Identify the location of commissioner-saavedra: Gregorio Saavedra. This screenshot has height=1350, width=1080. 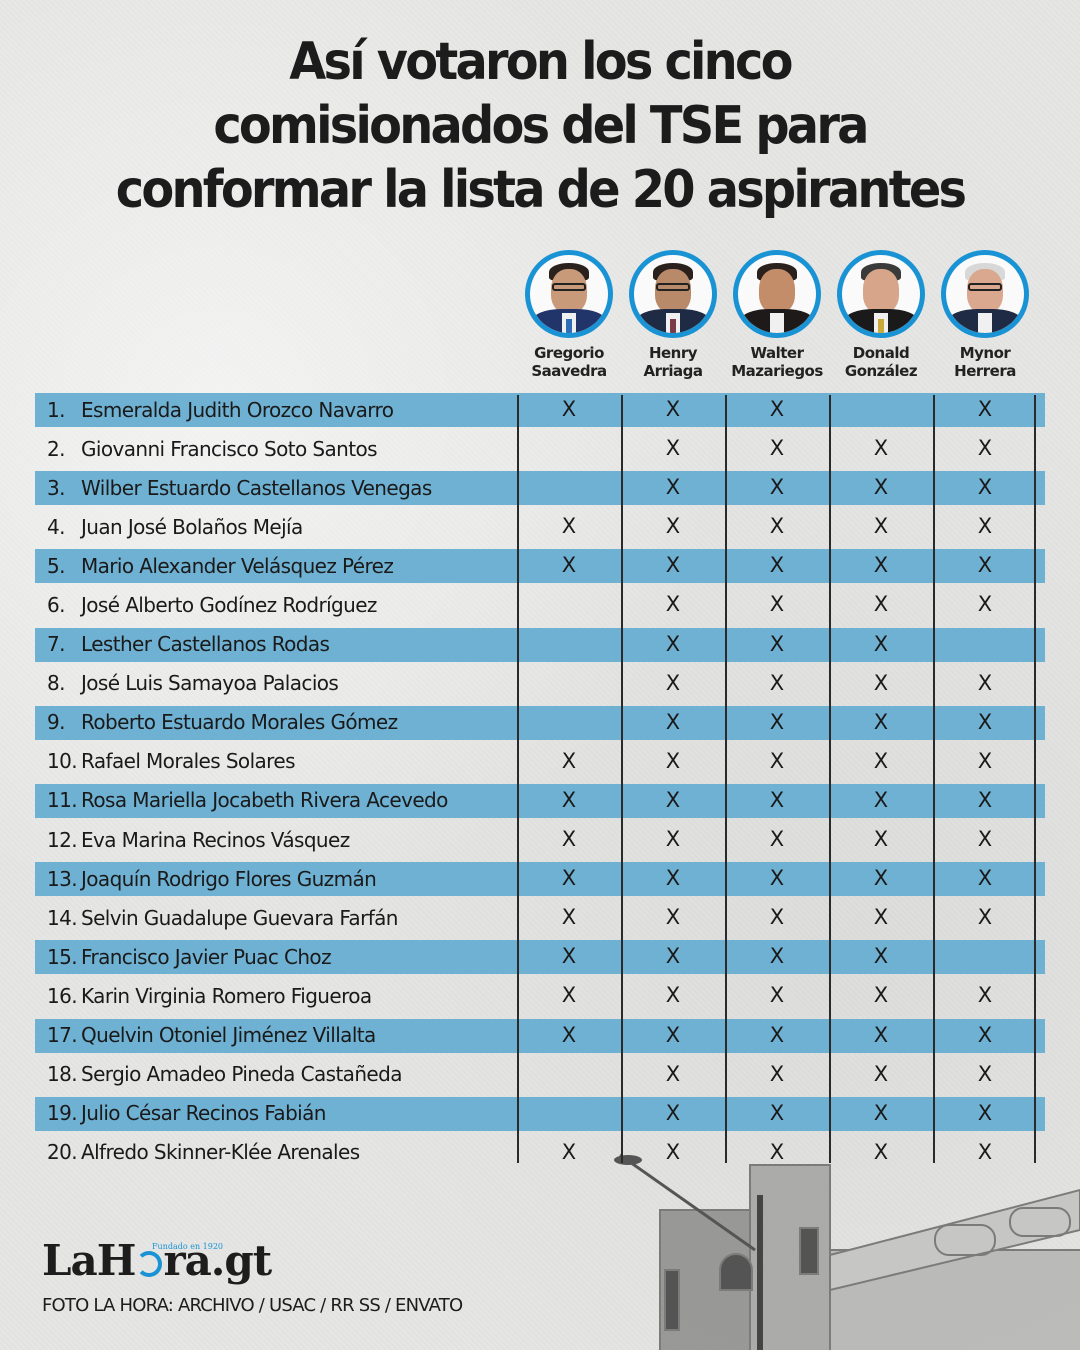
(569, 315).